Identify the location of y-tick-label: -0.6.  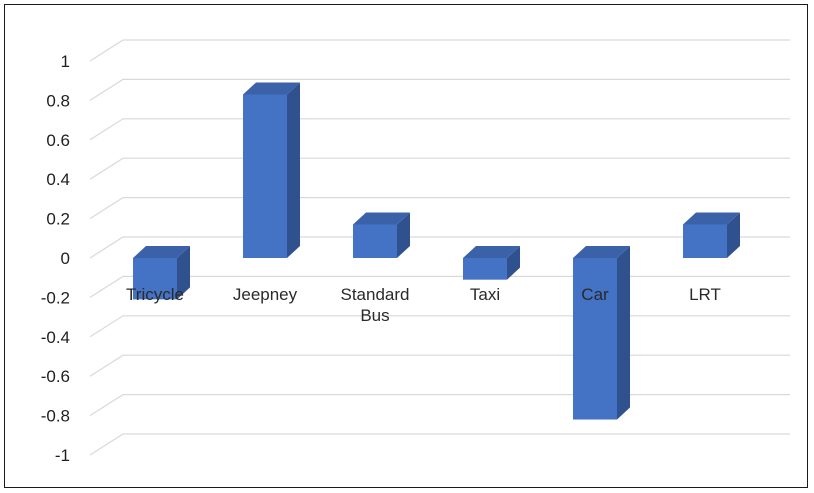
(55, 376).